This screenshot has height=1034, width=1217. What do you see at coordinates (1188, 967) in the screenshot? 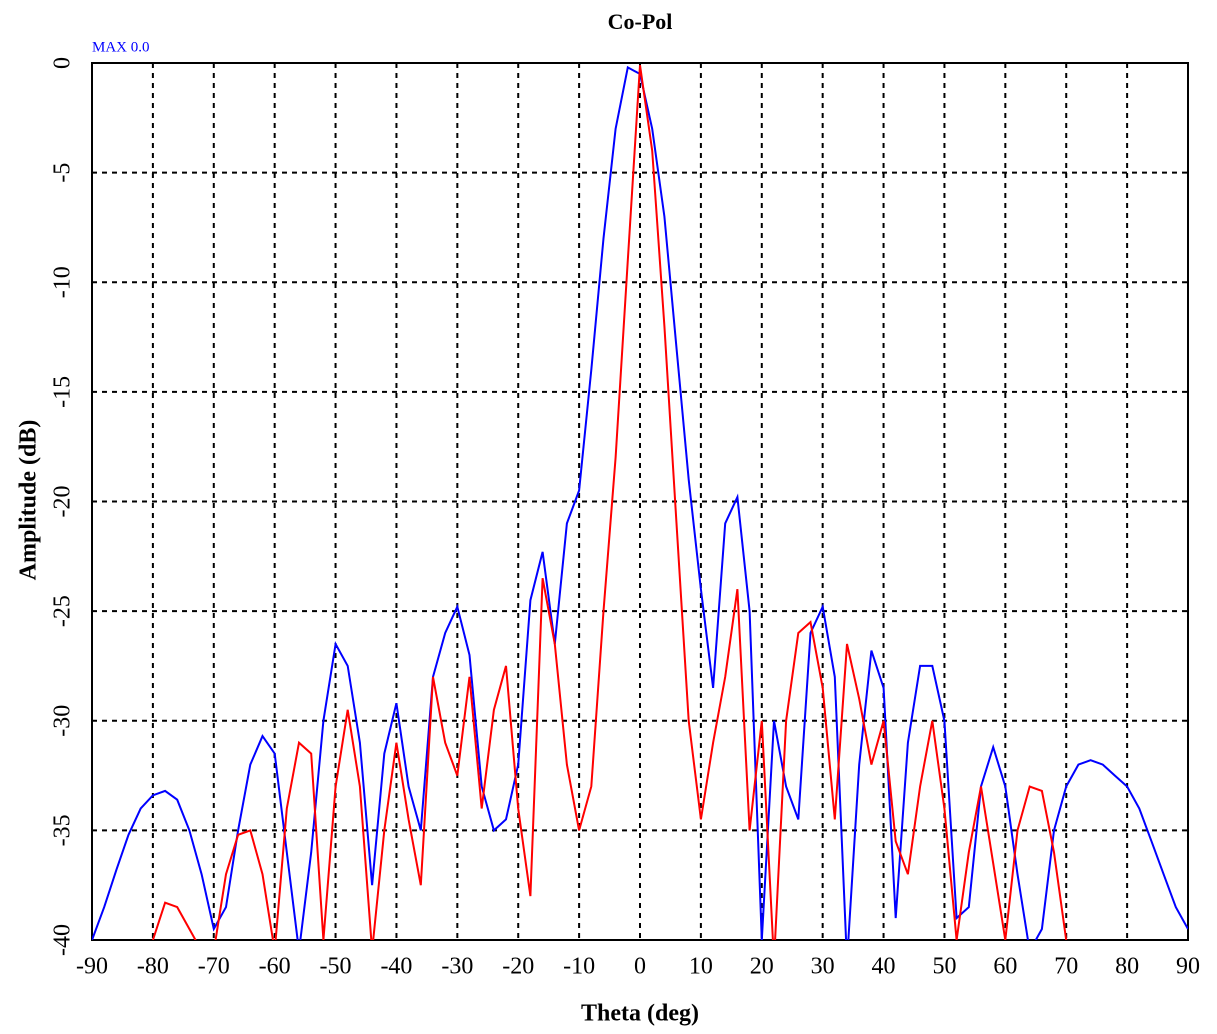
I see `x-tick-label: 90` at bounding box center [1188, 967].